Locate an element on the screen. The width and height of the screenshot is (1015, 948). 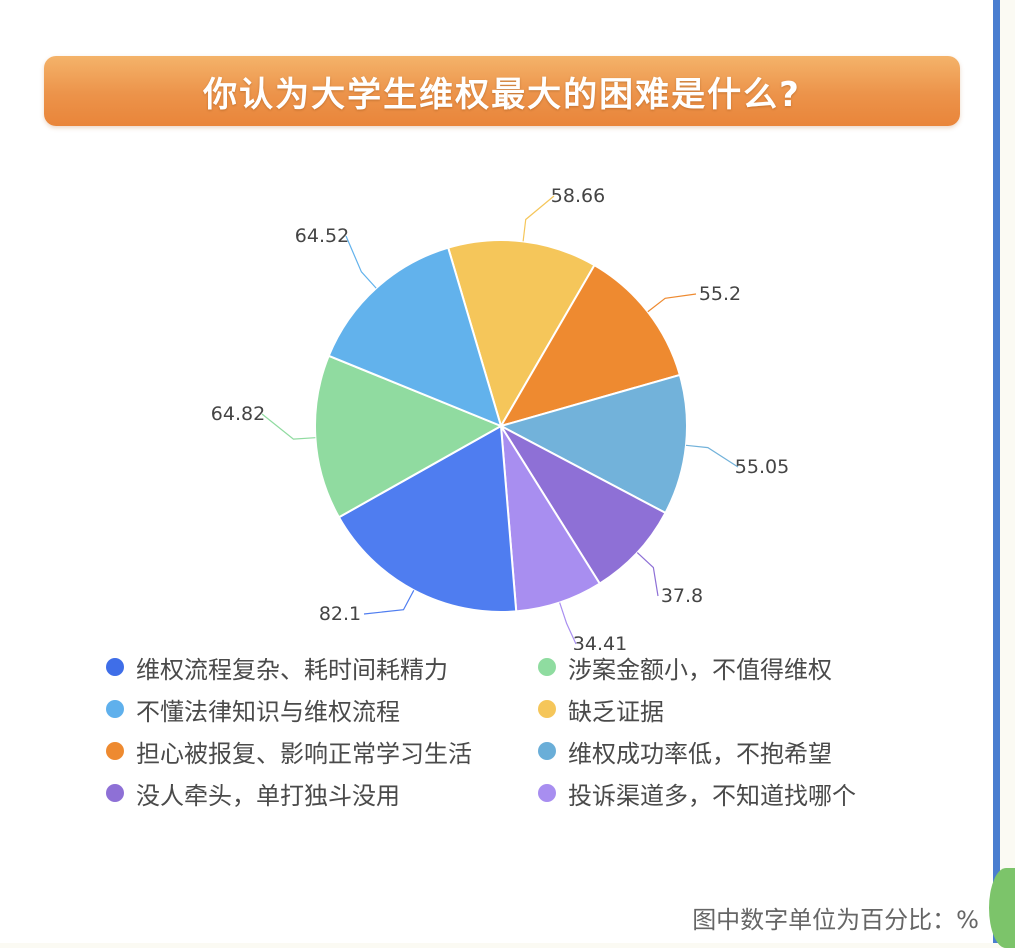
legend-label: 担心被报复、影响正常学习生活 is located at coordinates (304, 753).